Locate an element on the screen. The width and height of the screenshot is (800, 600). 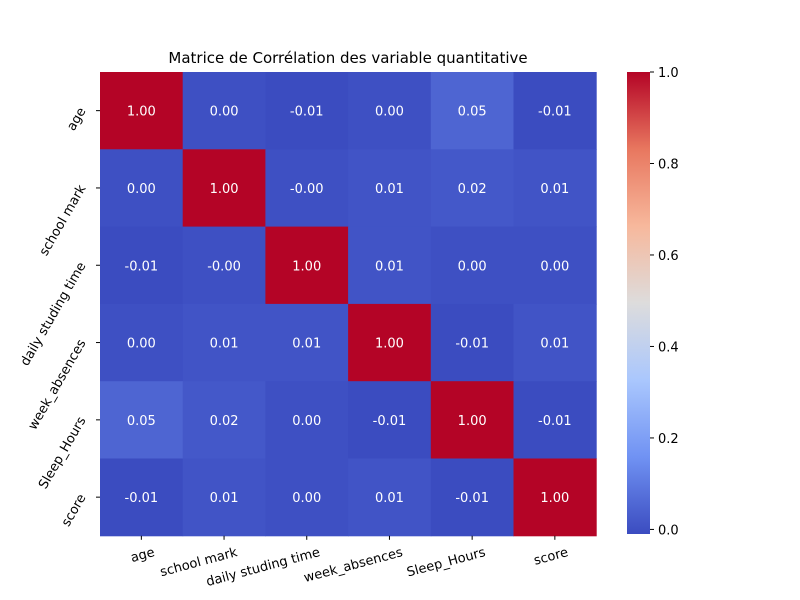
colorbar: 0.0 0.2 0.4 0.6 0.8 1.0 is located at coordinates (653, 302).